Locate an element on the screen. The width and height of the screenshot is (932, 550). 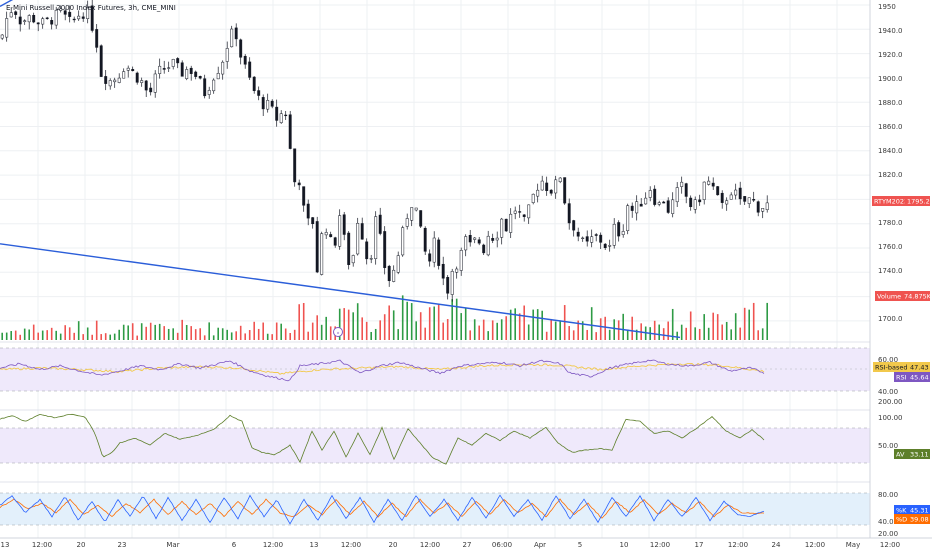
cci-tick-label: 200.00 is located at coordinates (890, 402).